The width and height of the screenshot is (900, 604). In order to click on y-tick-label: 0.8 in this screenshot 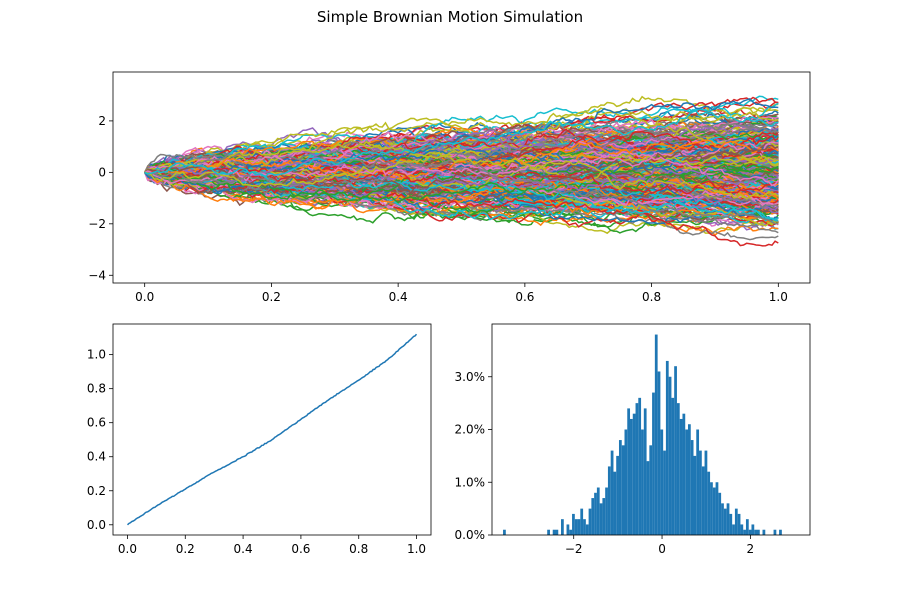, I will do `click(96, 389)`.